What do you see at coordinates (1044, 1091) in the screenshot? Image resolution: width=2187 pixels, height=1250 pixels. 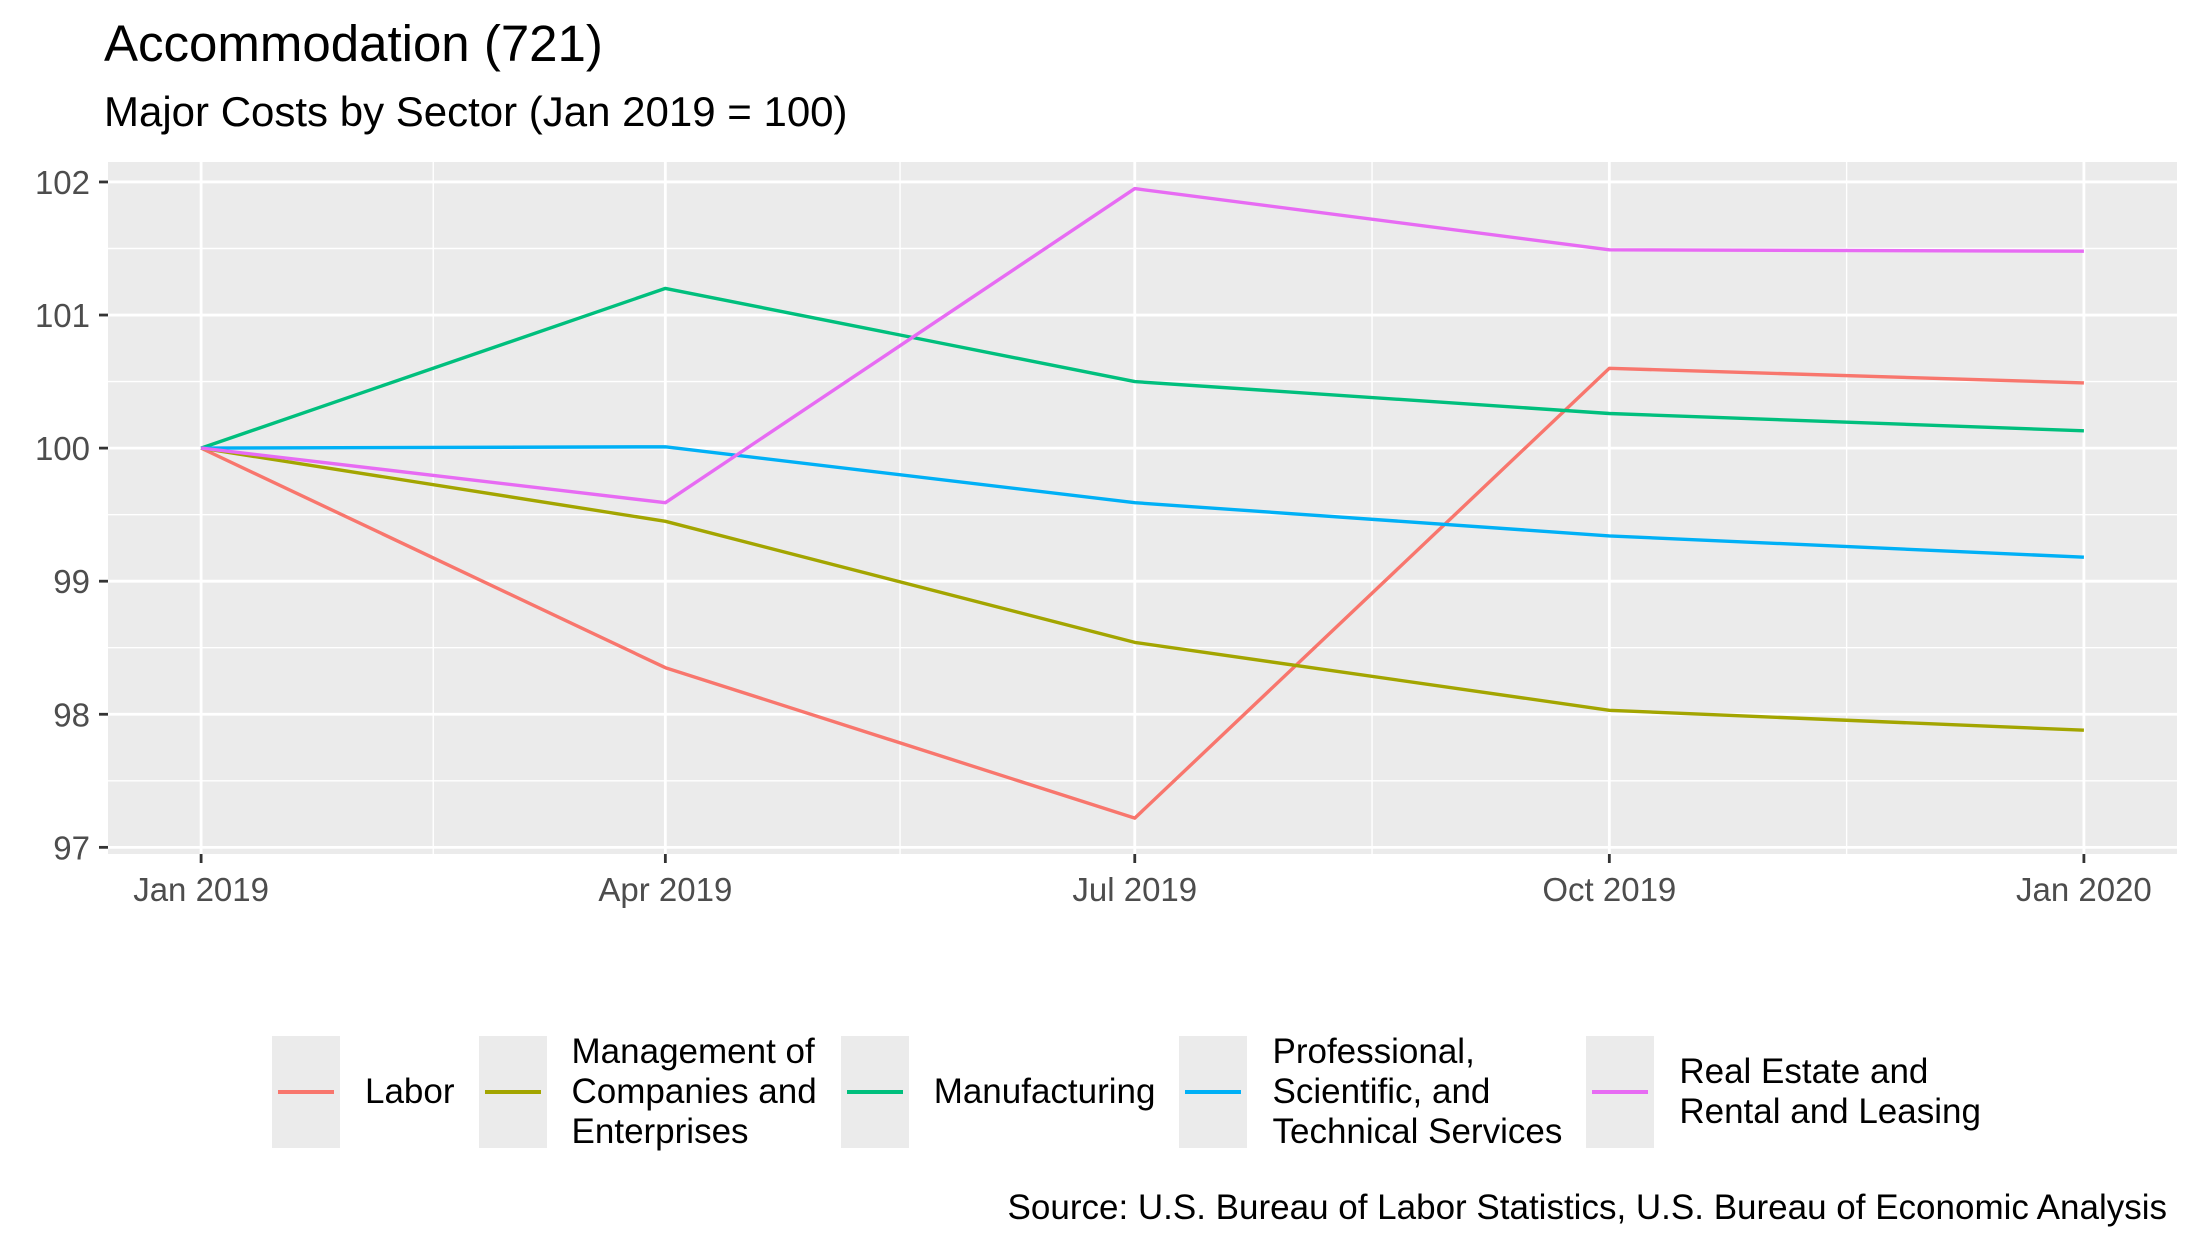 I see `legend-label: Manufacturing` at bounding box center [1044, 1091].